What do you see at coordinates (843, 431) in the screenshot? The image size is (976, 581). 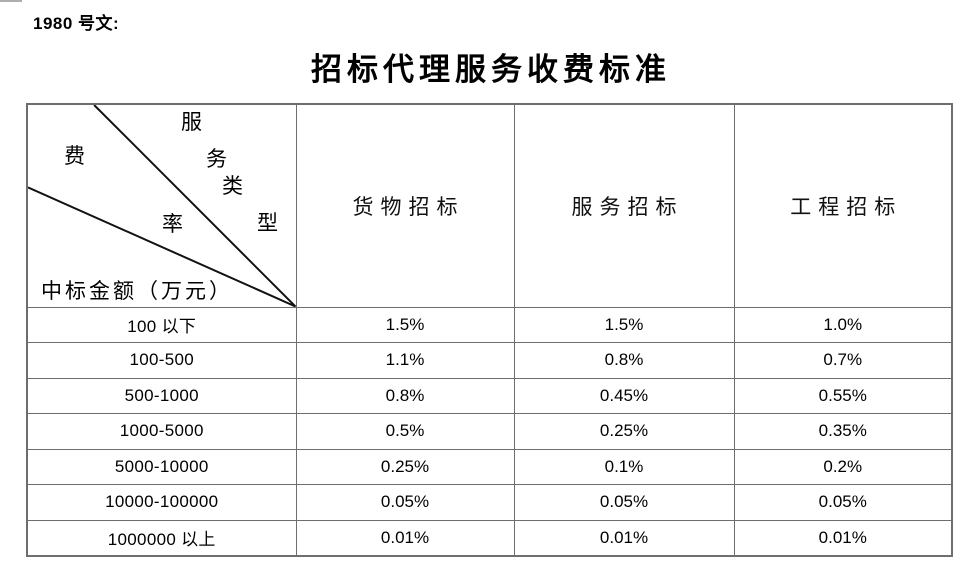 I see `fee-value-cell: 0.35%` at bounding box center [843, 431].